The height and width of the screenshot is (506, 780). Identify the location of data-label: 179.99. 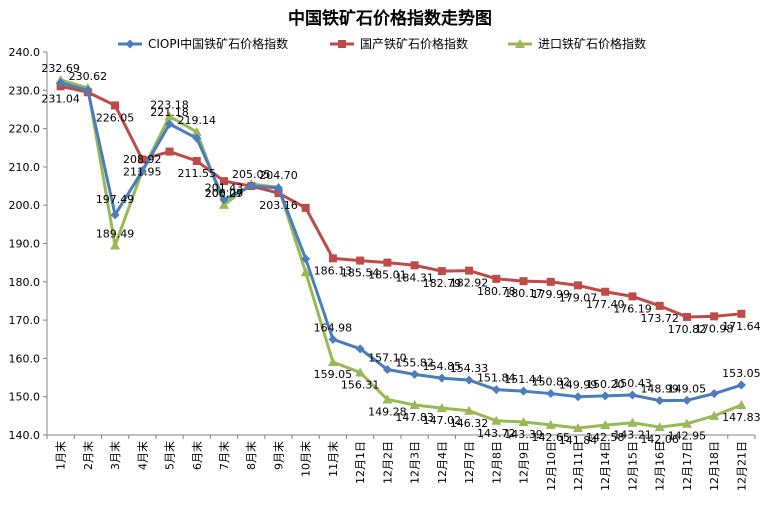
(551, 294).